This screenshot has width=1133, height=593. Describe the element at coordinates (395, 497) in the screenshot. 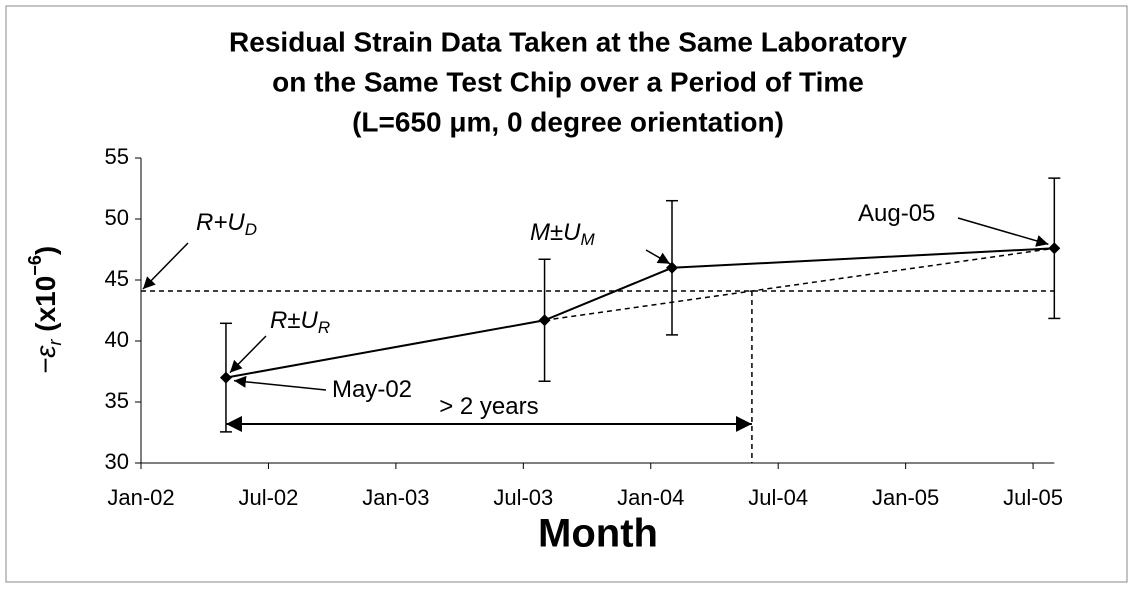

I see `x-tick-label: Jan-03` at that location.